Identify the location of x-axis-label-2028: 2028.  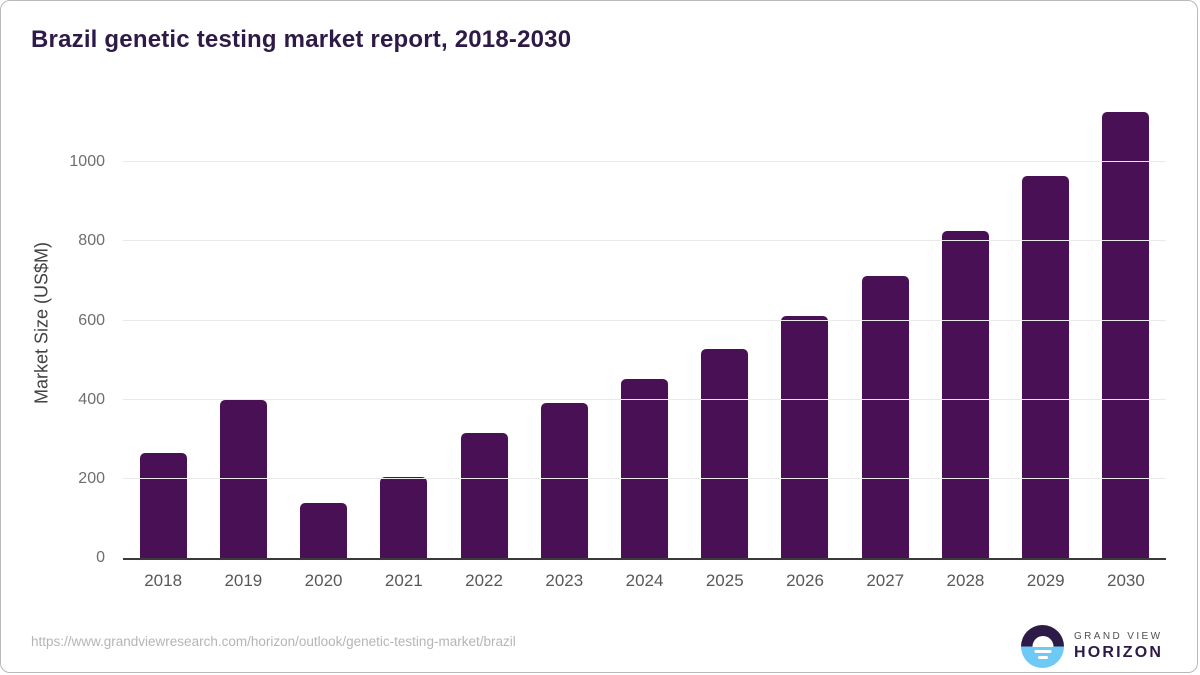
(965, 580).